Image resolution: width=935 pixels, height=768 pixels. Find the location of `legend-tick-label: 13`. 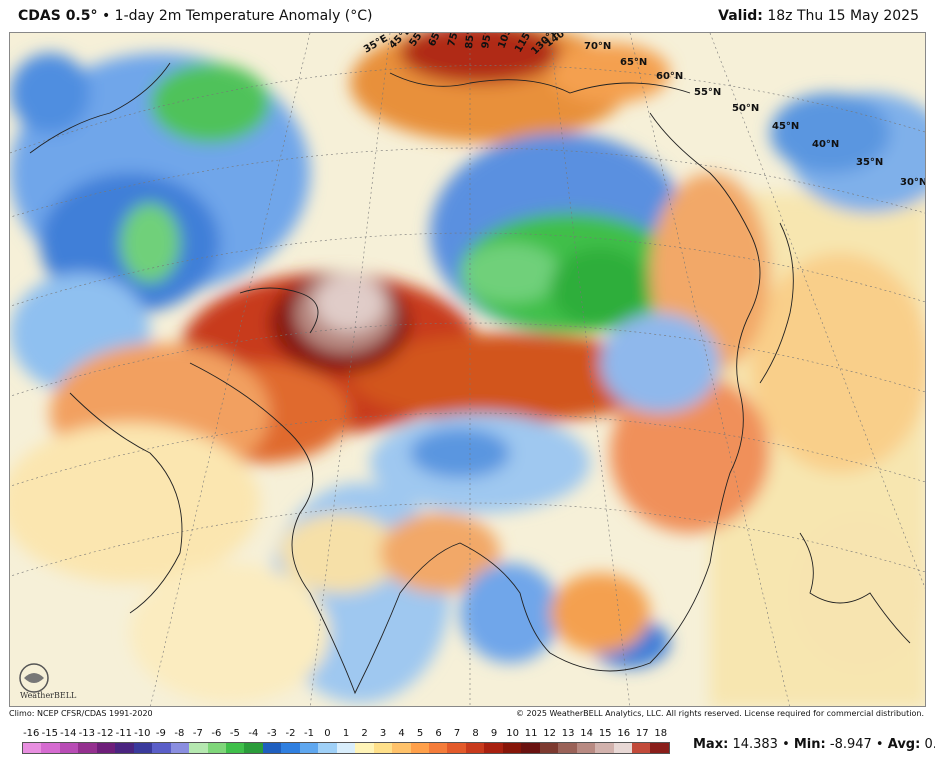

legend-tick-label: 13 is located at coordinates (568, 733).